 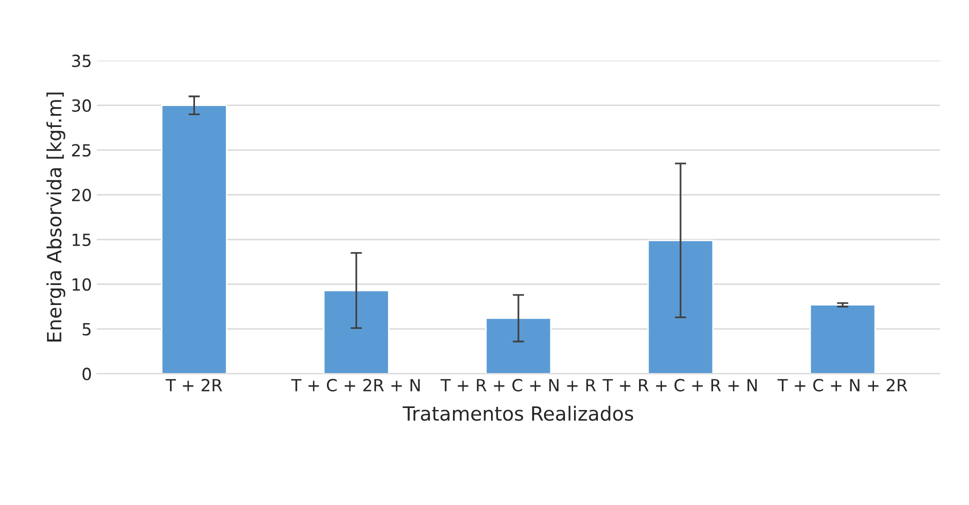 I want to click on y-tick-label: 0, so click(x=86, y=374).